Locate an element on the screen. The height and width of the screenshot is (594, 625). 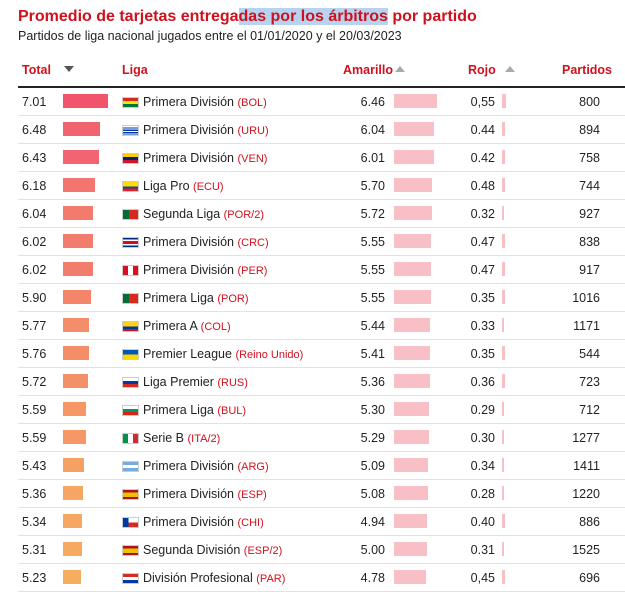
column-header-amarillo: Amarillo is located at coordinates (368, 70).